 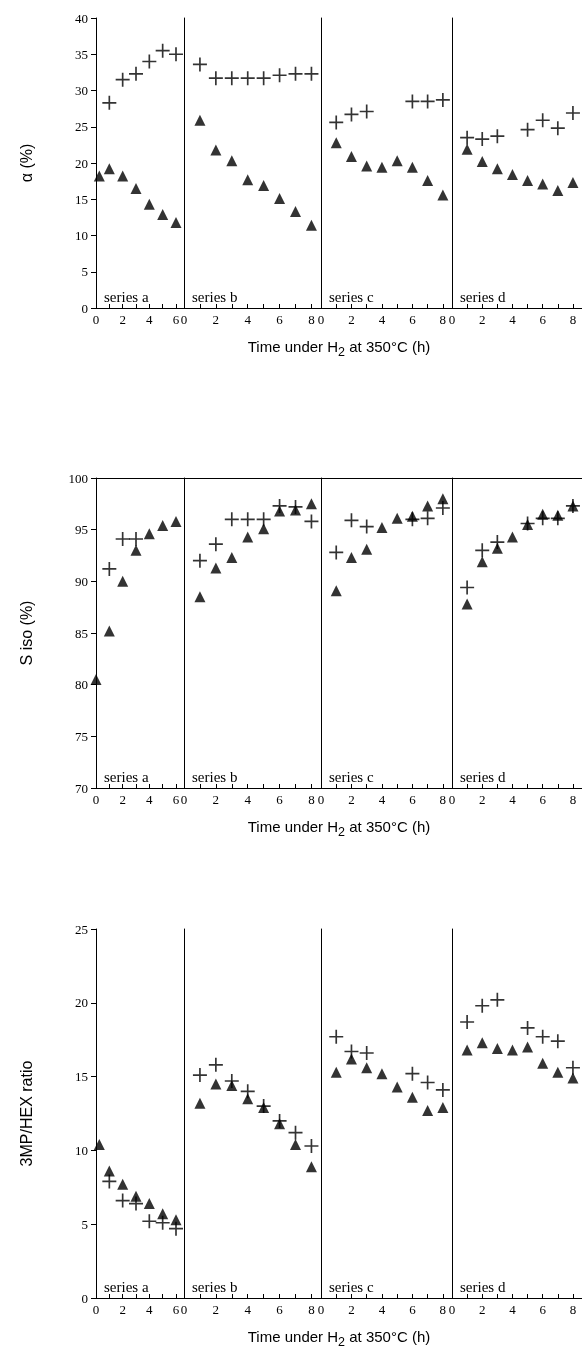 What do you see at coordinates (81, 54) in the screenshot?
I see `y-tick-label: 35` at bounding box center [81, 54].